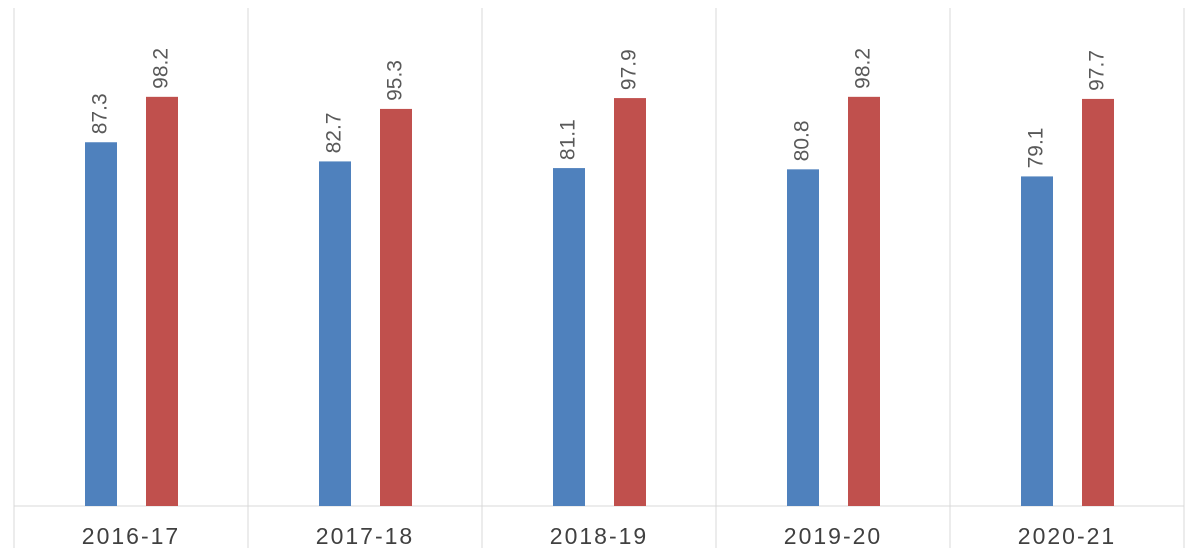  Describe the element at coordinates (1067, 536) in the screenshot. I see `x-tick-label: 2020-21` at that location.